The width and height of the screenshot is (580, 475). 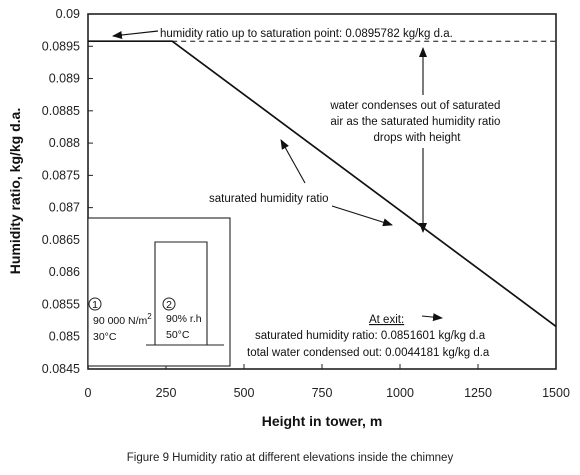 What do you see at coordinates (166, 393) in the screenshot?
I see `x-tick-label: 250` at bounding box center [166, 393].